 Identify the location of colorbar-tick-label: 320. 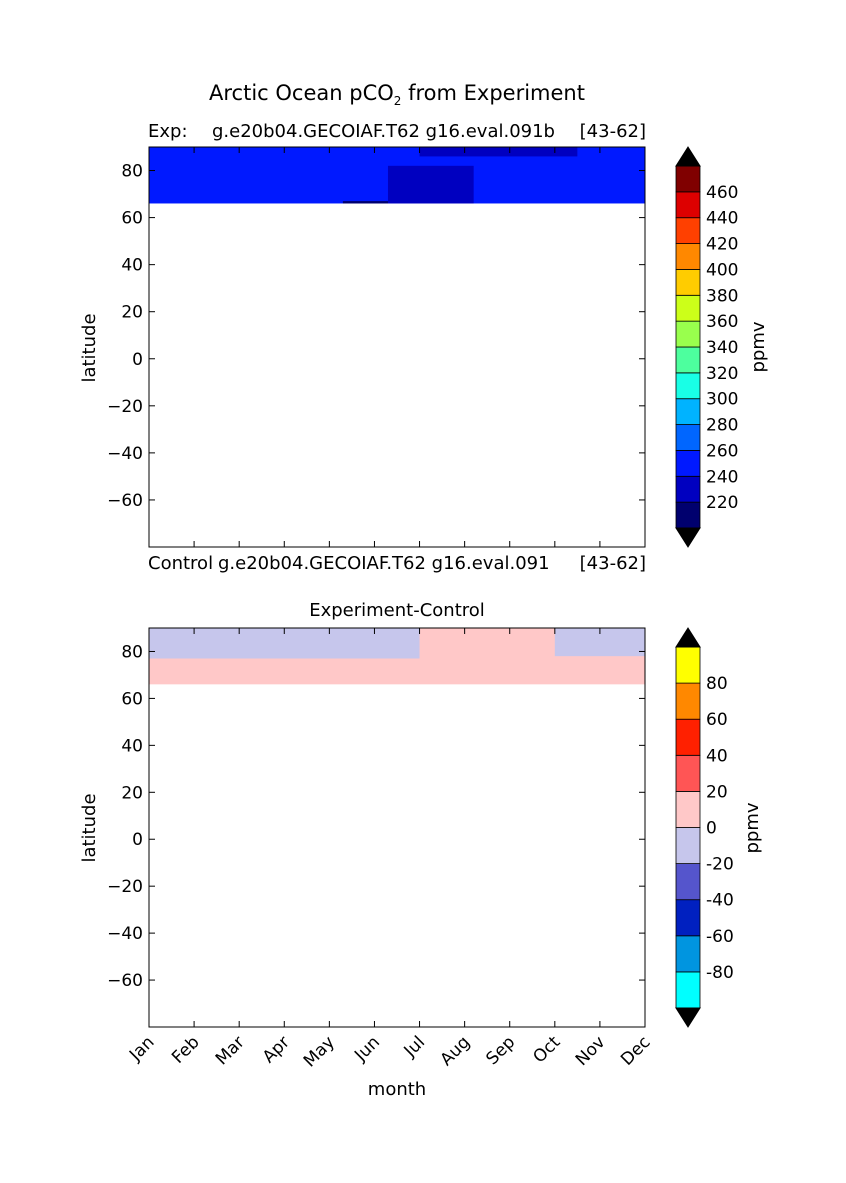
(722, 374).